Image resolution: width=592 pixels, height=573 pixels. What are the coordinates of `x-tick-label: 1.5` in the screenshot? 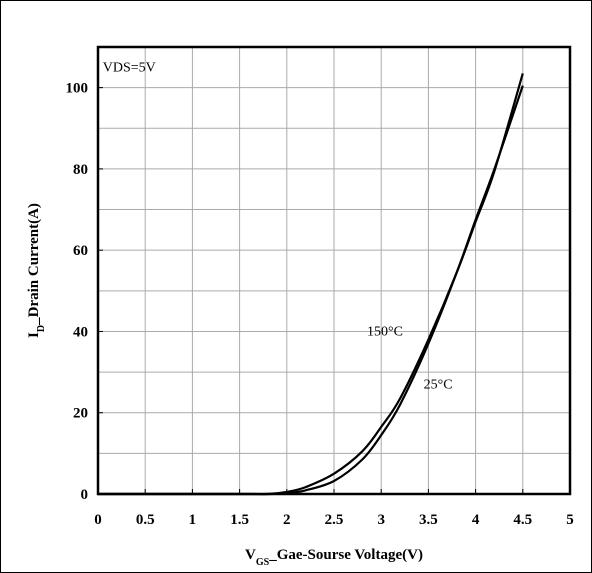 It's located at (239, 520).